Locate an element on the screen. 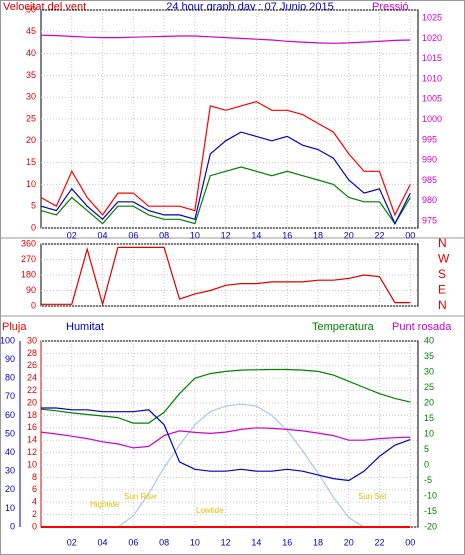 Image resolution: width=465 pixels, height=555 pixels. y3-tick-label: 90 is located at coordinates (10, 359).